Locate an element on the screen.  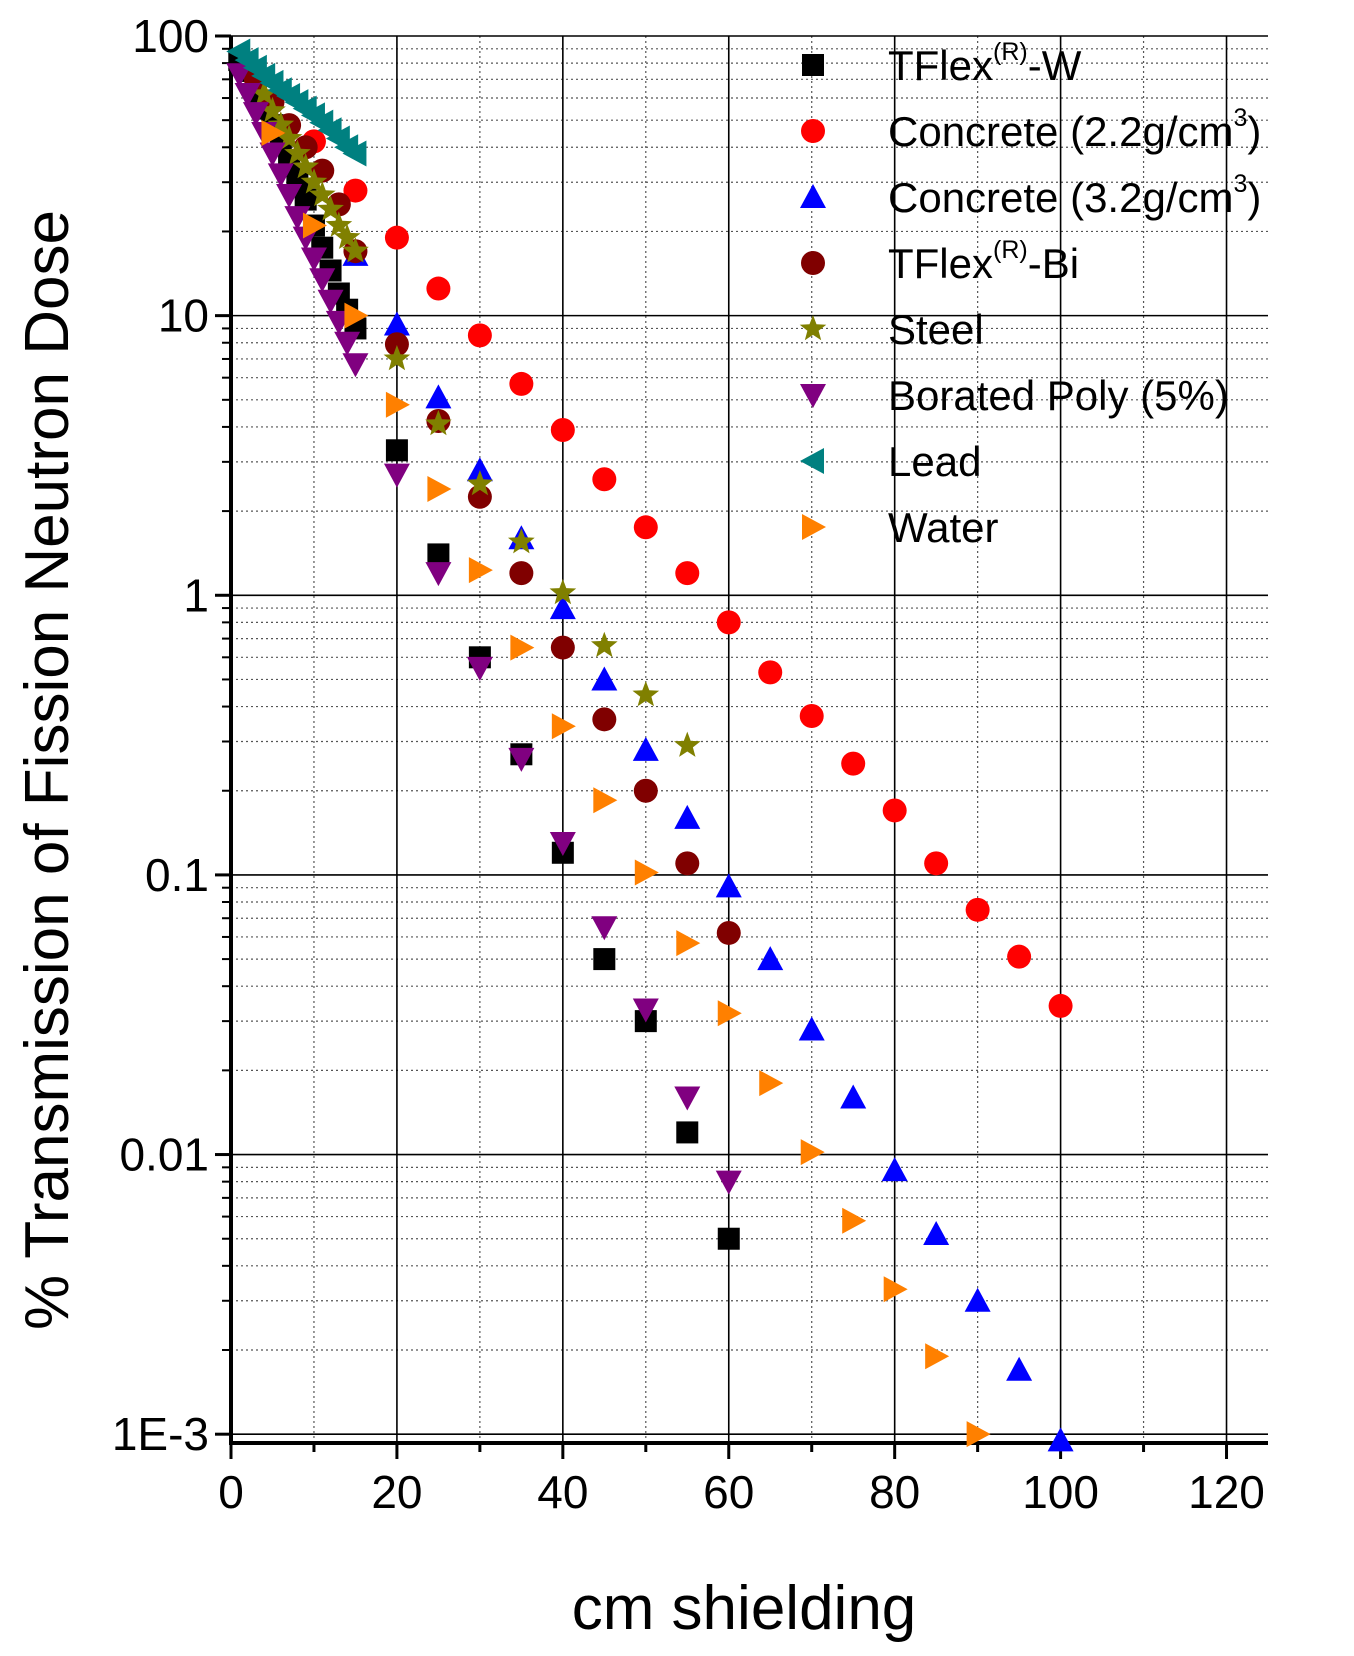
legend-label: Concrete (2.2g/cm3) is located at coordinates (1074, 129).